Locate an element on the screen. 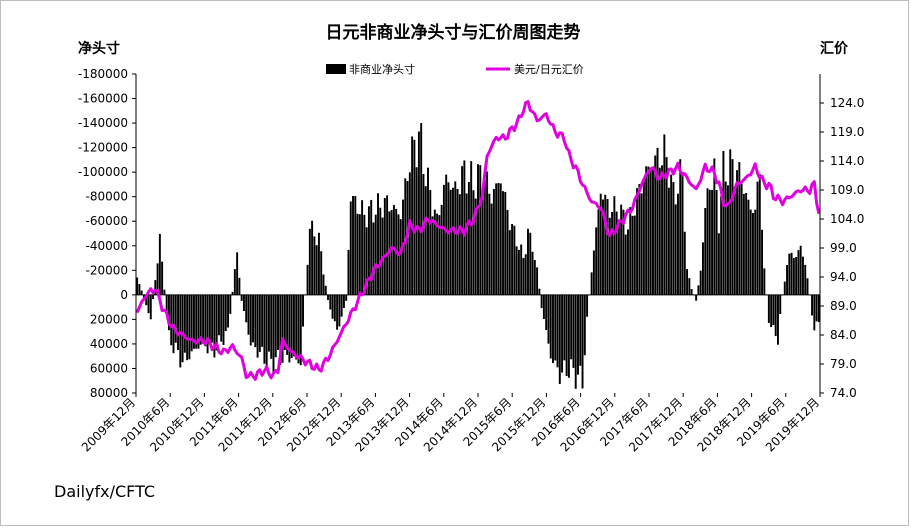 This screenshot has height=528, width=911. right-tick-label: 124.0 is located at coordinates (847, 103).